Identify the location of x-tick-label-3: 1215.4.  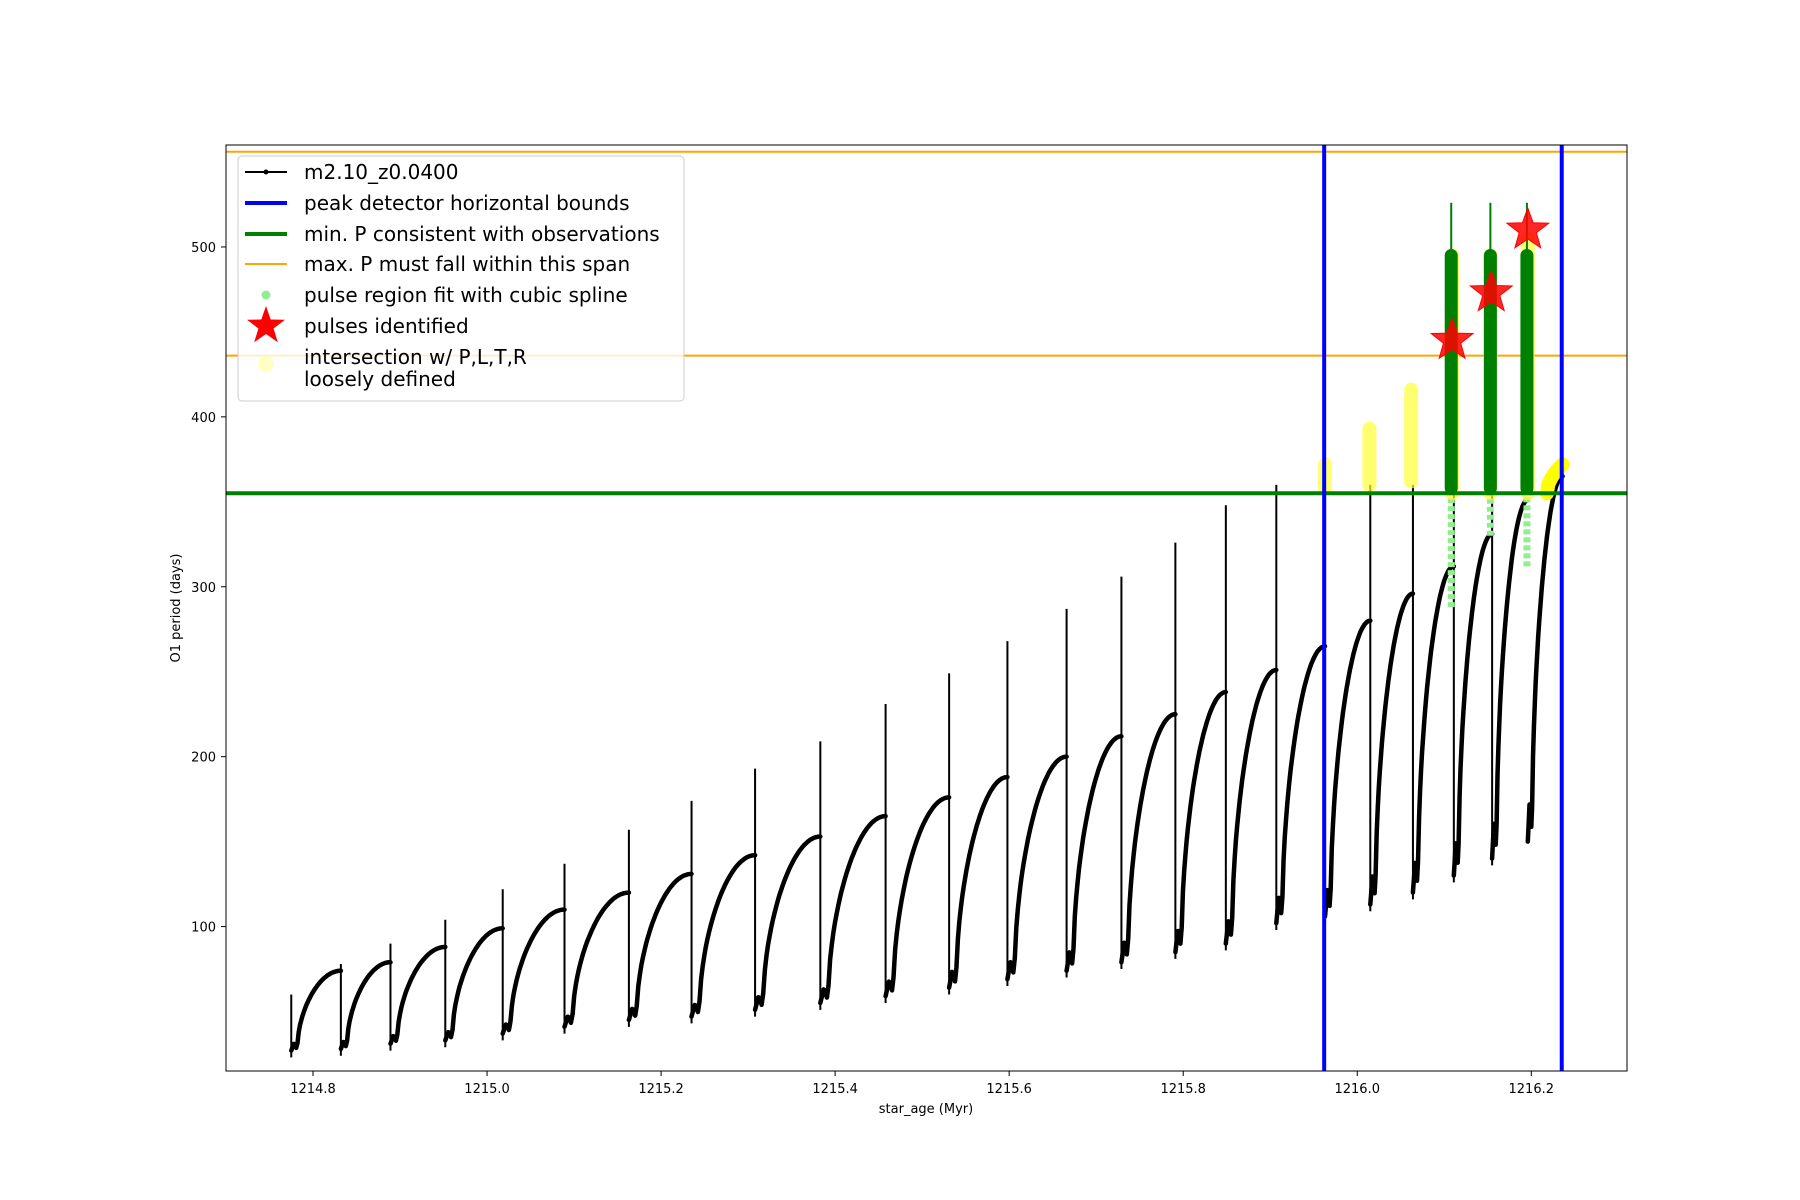
(835, 1089).